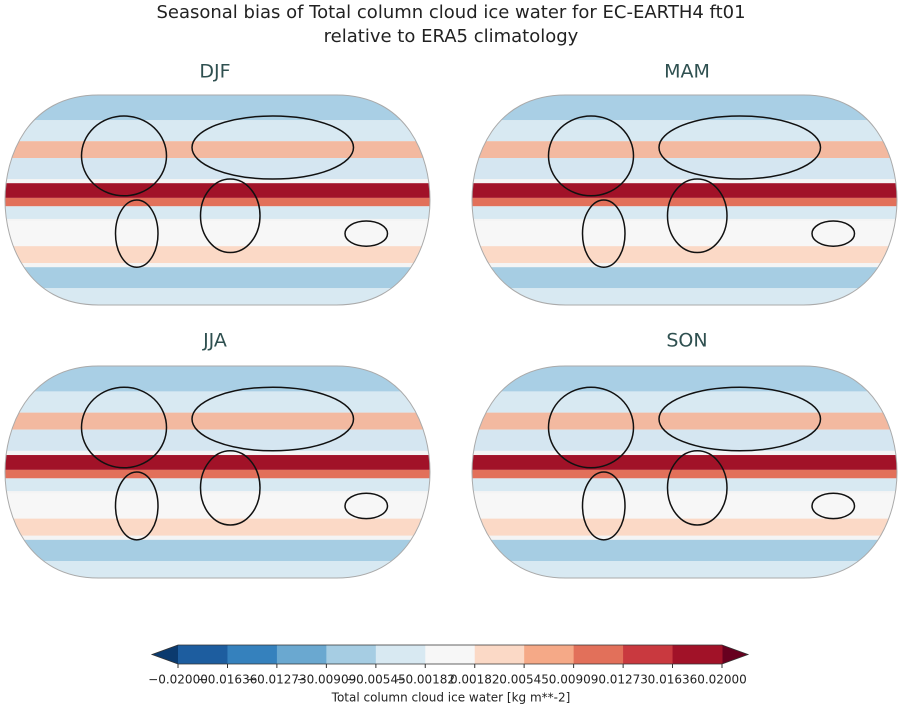 The width and height of the screenshot is (902, 707). Describe the element at coordinates (425, 680) in the screenshot. I see `colorbar-tick-label: −0.00182` at that location.